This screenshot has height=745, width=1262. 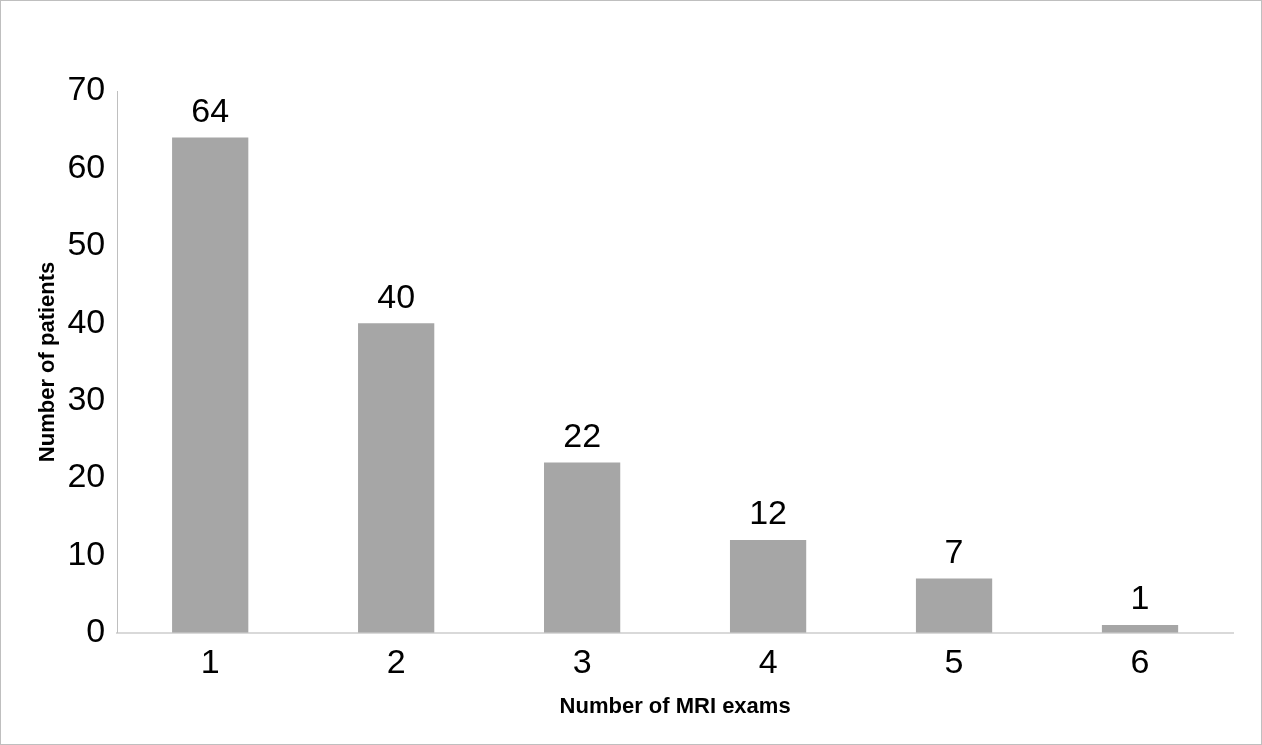 What do you see at coordinates (768, 512) in the screenshot?
I see `data-label: 12` at bounding box center [768, 512].